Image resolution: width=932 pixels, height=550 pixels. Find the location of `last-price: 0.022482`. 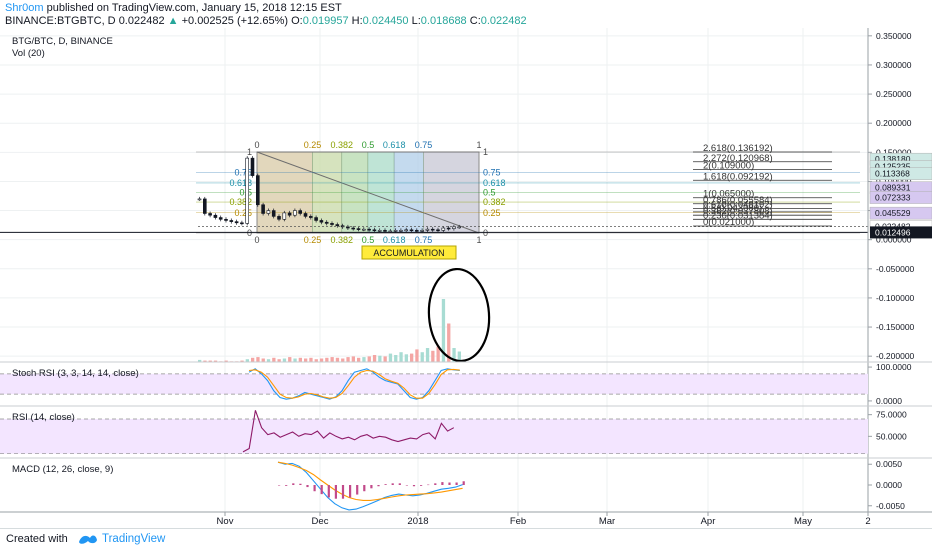

last-price: 0.022482 is located at coordinates (141, 21).